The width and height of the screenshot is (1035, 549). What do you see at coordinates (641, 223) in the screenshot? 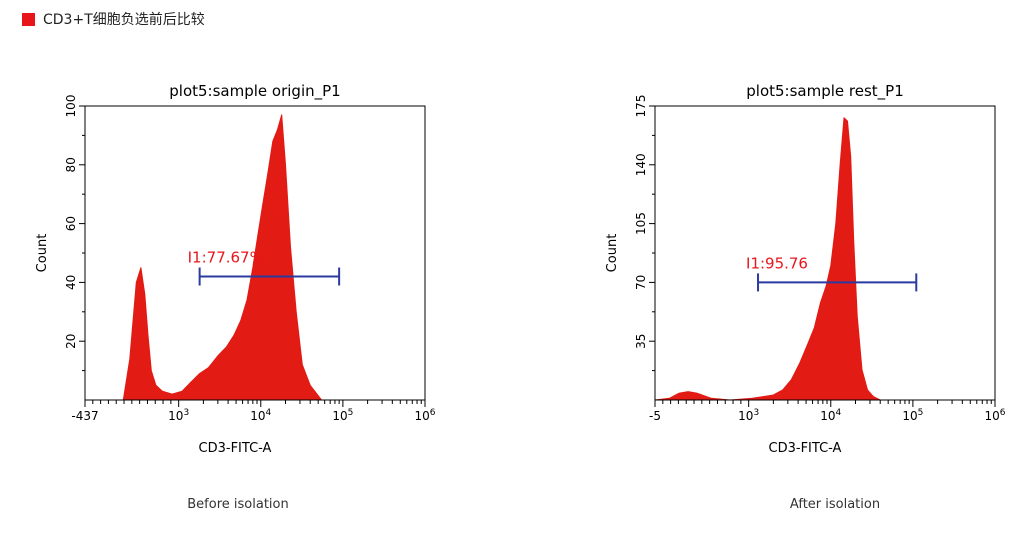
I see `y-tick-label: 105` at bounding box center [641, 223].